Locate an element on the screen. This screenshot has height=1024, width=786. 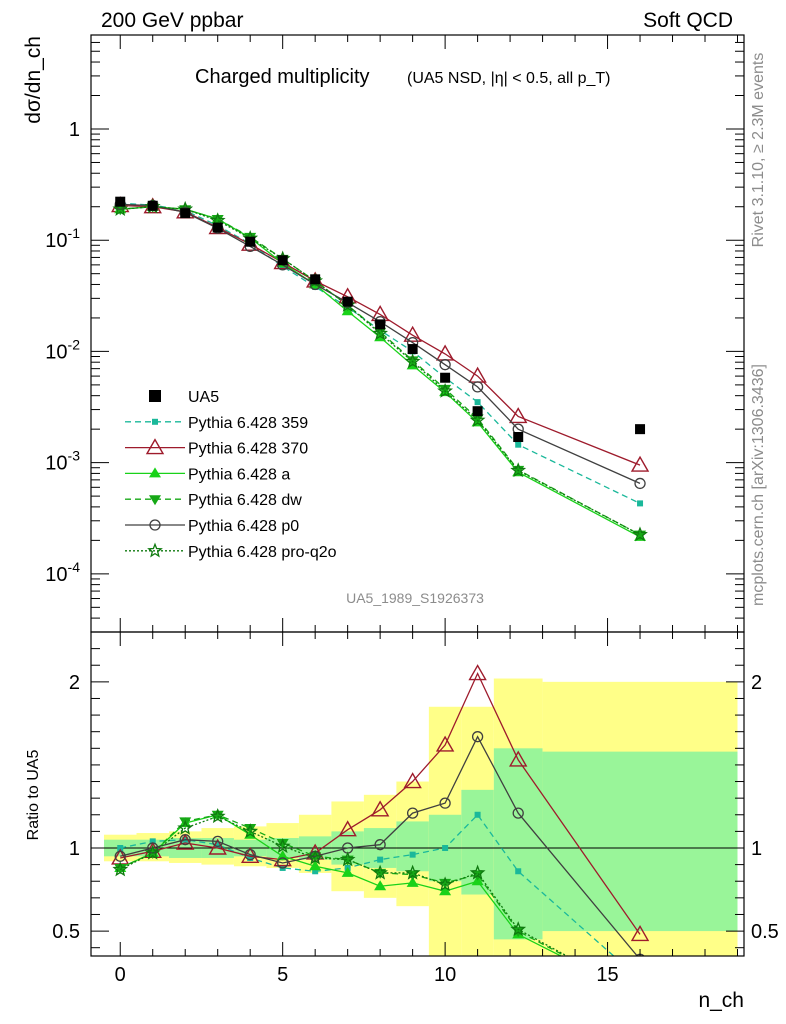
x-tick-label: 0 is located at coordinates (120, 975).